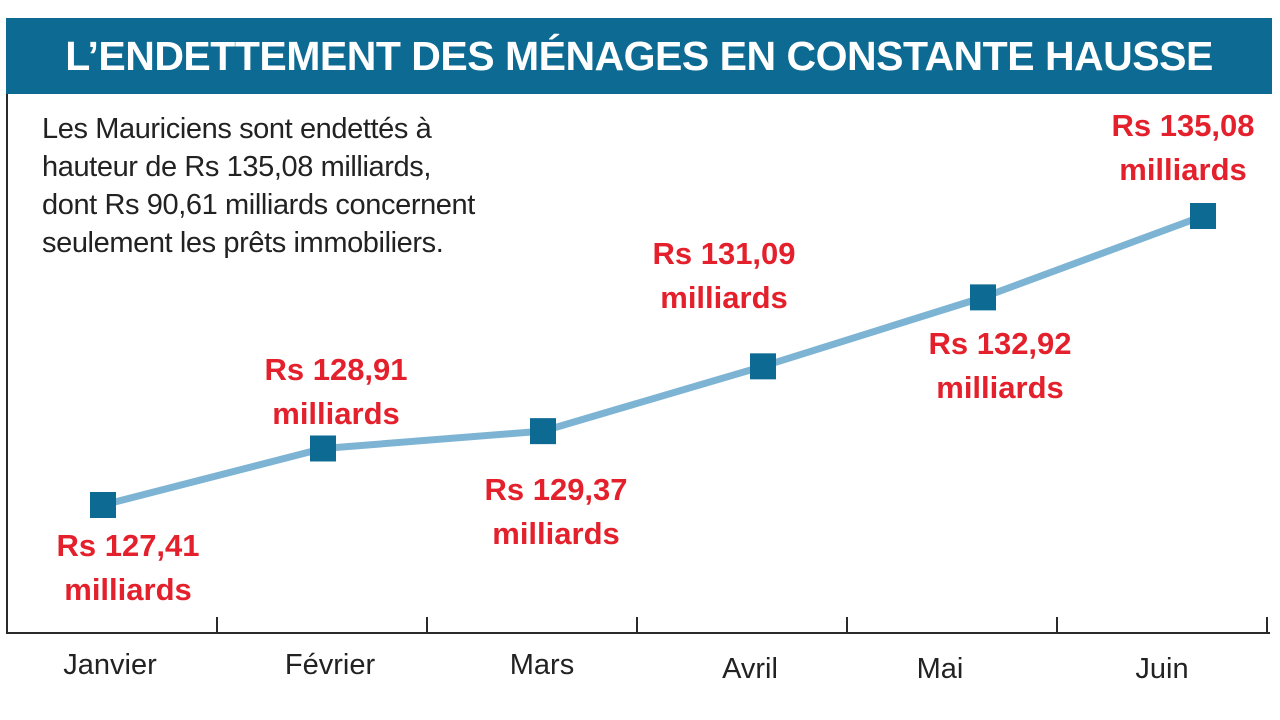  Describe the element at coordinates (243, 243) in the screenshot. I see `intro-line: seulement les prêts immobiliers.` at that location.